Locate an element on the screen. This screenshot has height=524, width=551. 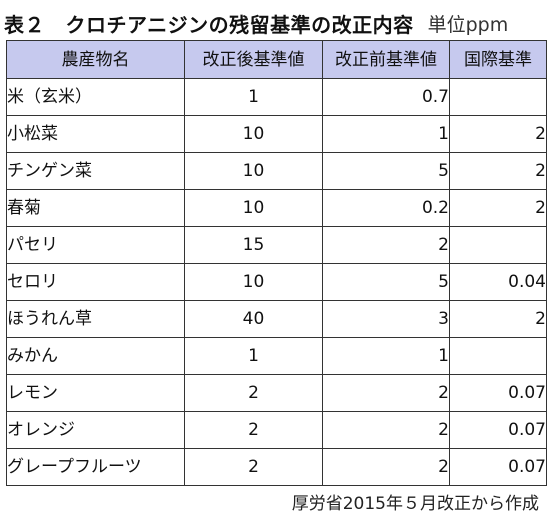
crop-name-cell: セロリ is located at coordinates (95, 282).